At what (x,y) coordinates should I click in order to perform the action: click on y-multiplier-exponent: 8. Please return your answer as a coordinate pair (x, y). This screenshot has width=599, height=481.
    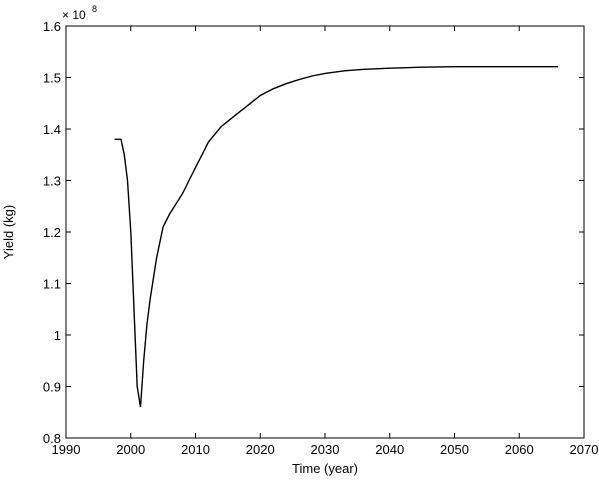
    Looking at the image, I should click on (94, 9).